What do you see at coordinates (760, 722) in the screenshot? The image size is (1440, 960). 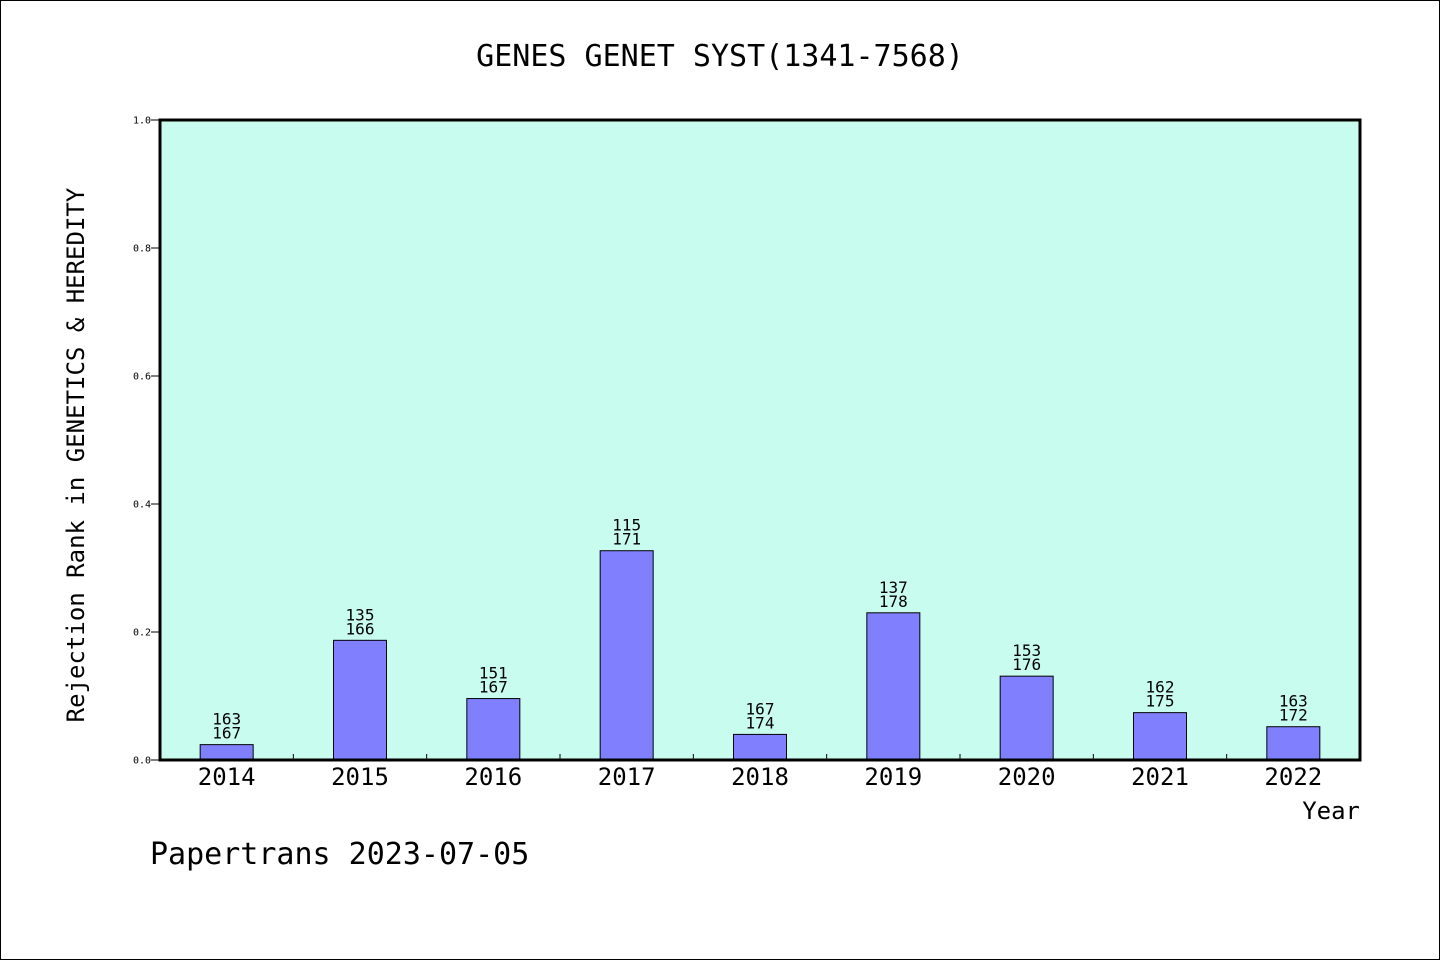 I see `bar-label-bottom: 174` at bounding box center [760, 722].